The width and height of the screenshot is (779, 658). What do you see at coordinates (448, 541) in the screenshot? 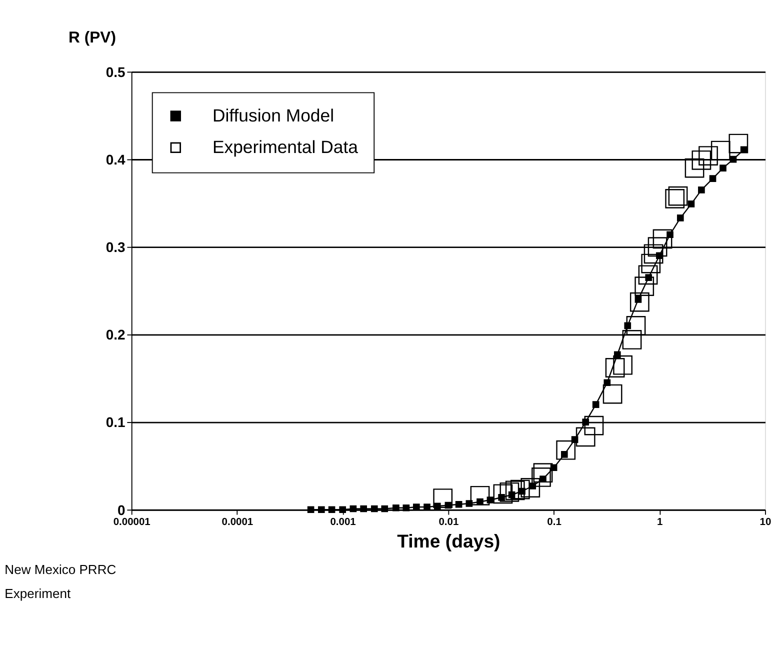
I see `x-axis-title: Time (days)` at bounding box center [448, 541].